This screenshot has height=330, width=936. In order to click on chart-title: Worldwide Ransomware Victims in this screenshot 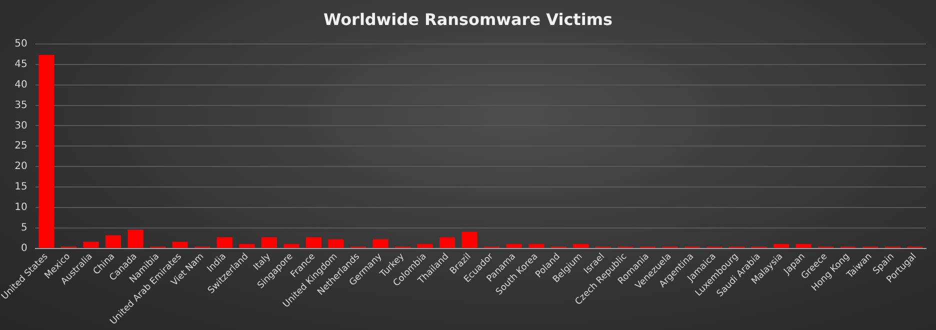, I will do `click(468, 19)`.